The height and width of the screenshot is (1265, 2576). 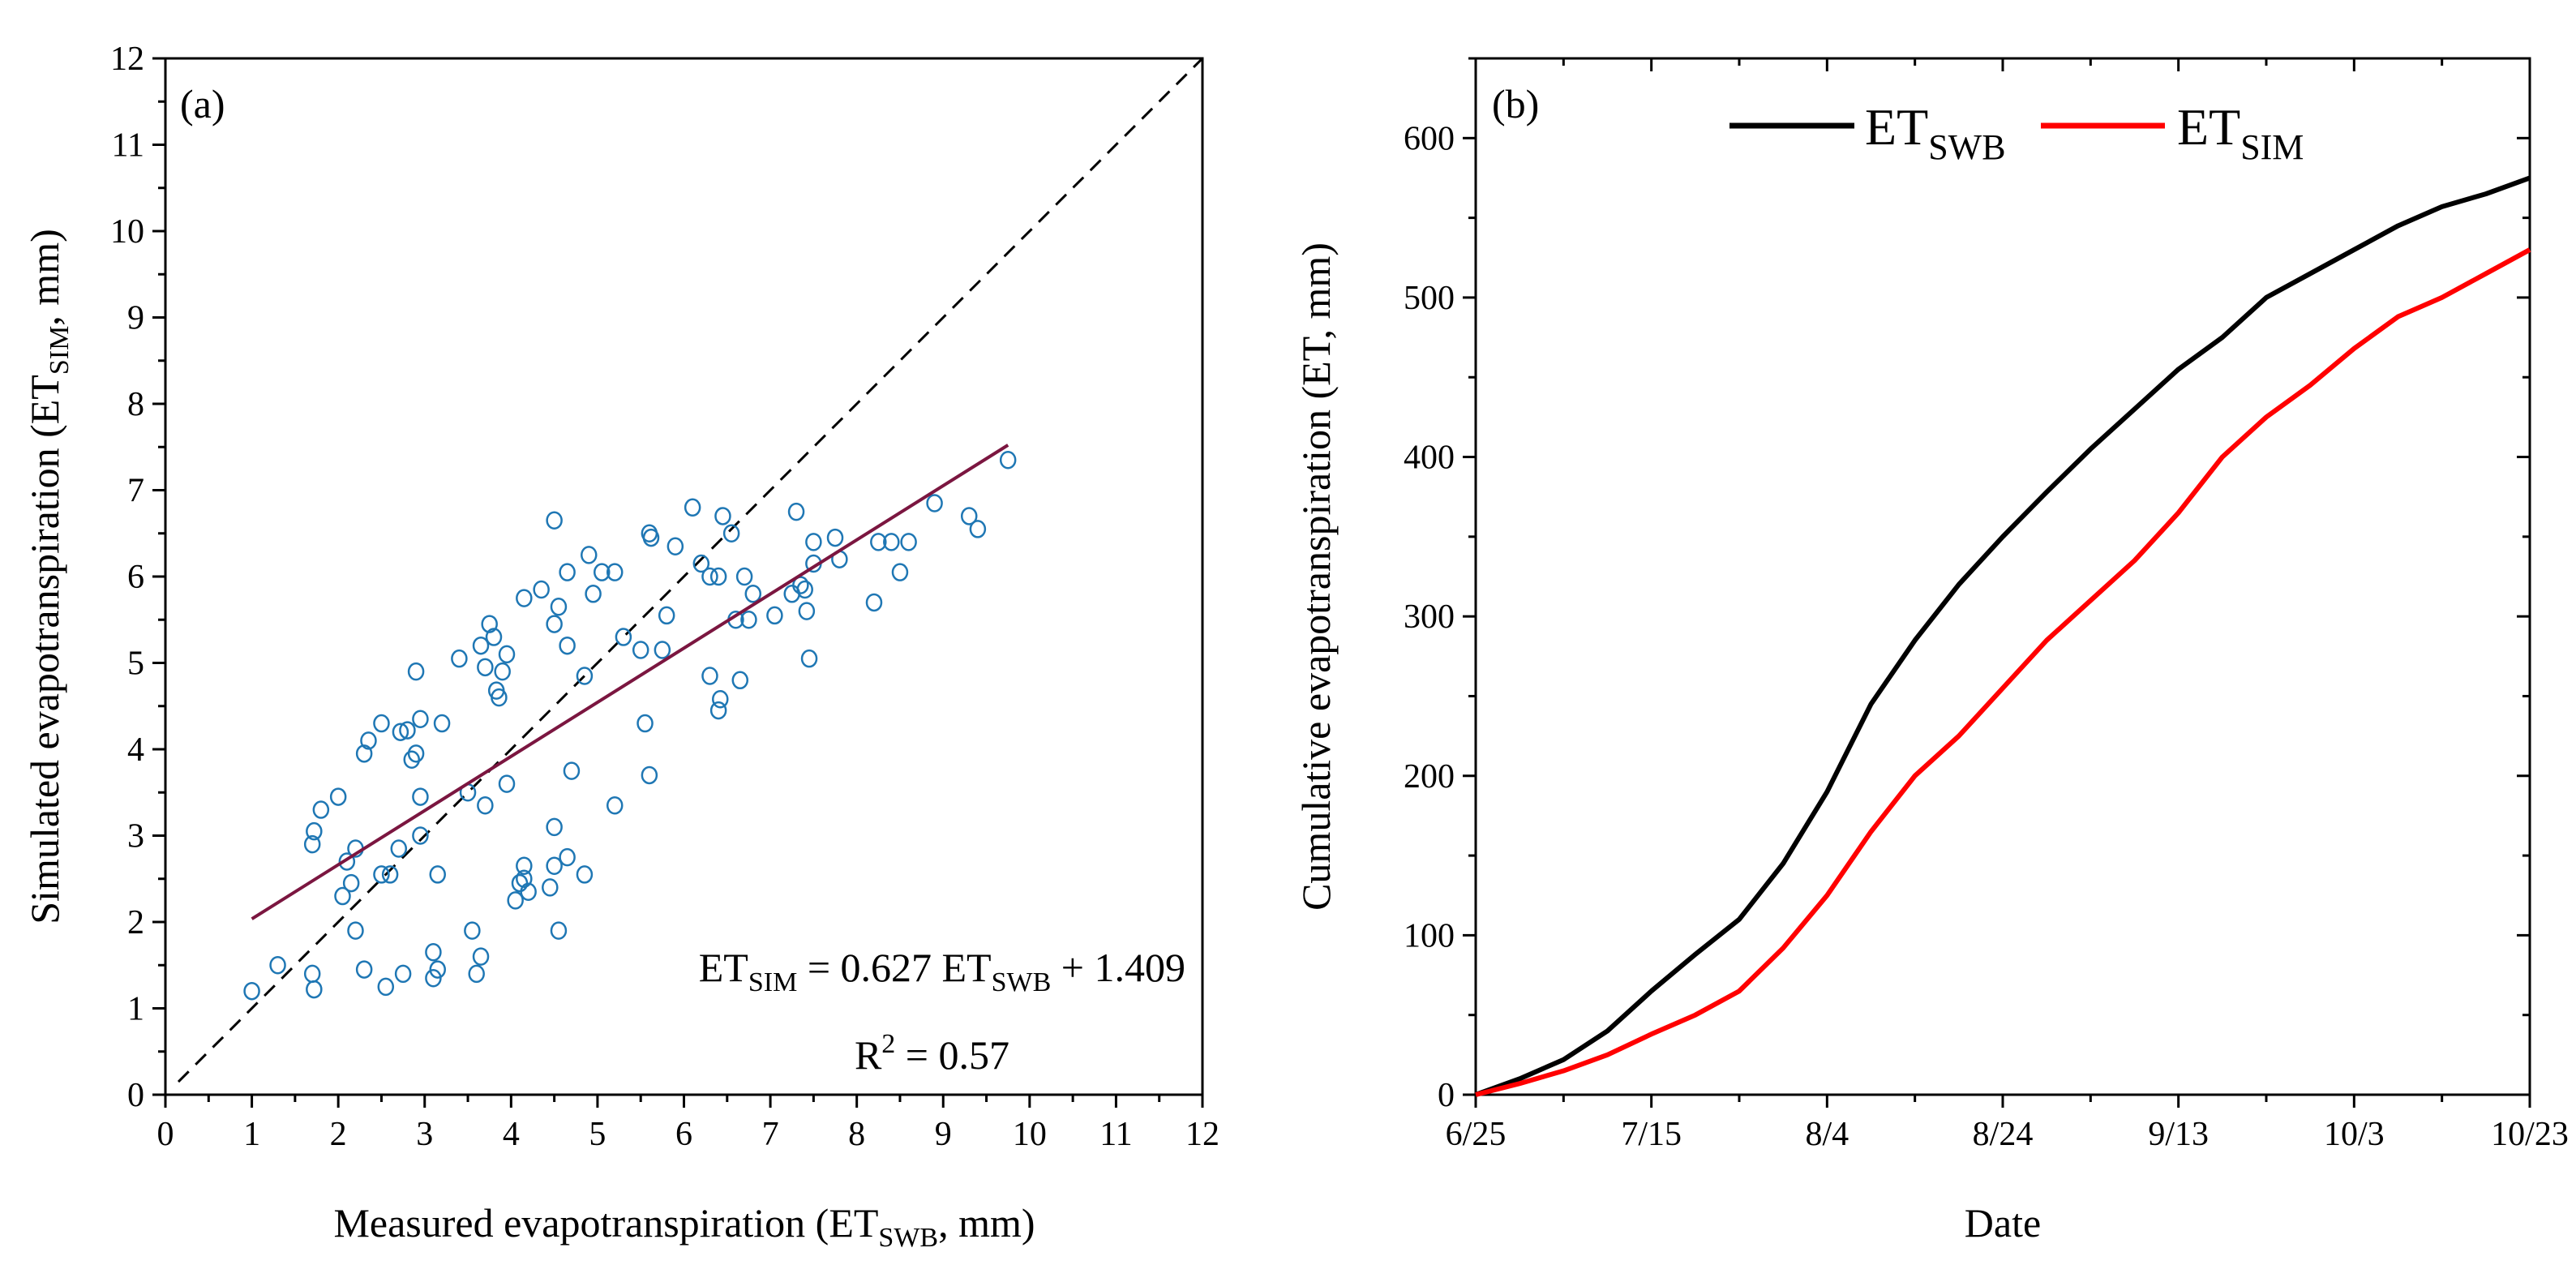 I want to click on y-tick-label: 100, so click(x=1429, y=936).